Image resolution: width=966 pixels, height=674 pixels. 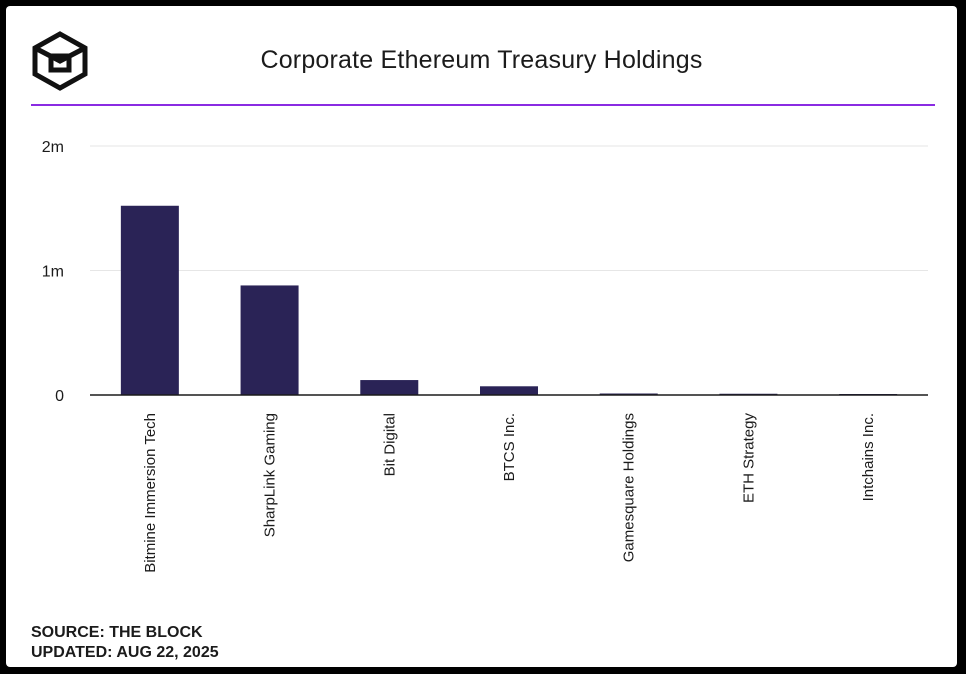 What do you see at coordinates (481, 60) in the screenshot?
I see `chart-title: Corporate Ethereum Treasury Holdings` at bounding box center [481, 60].